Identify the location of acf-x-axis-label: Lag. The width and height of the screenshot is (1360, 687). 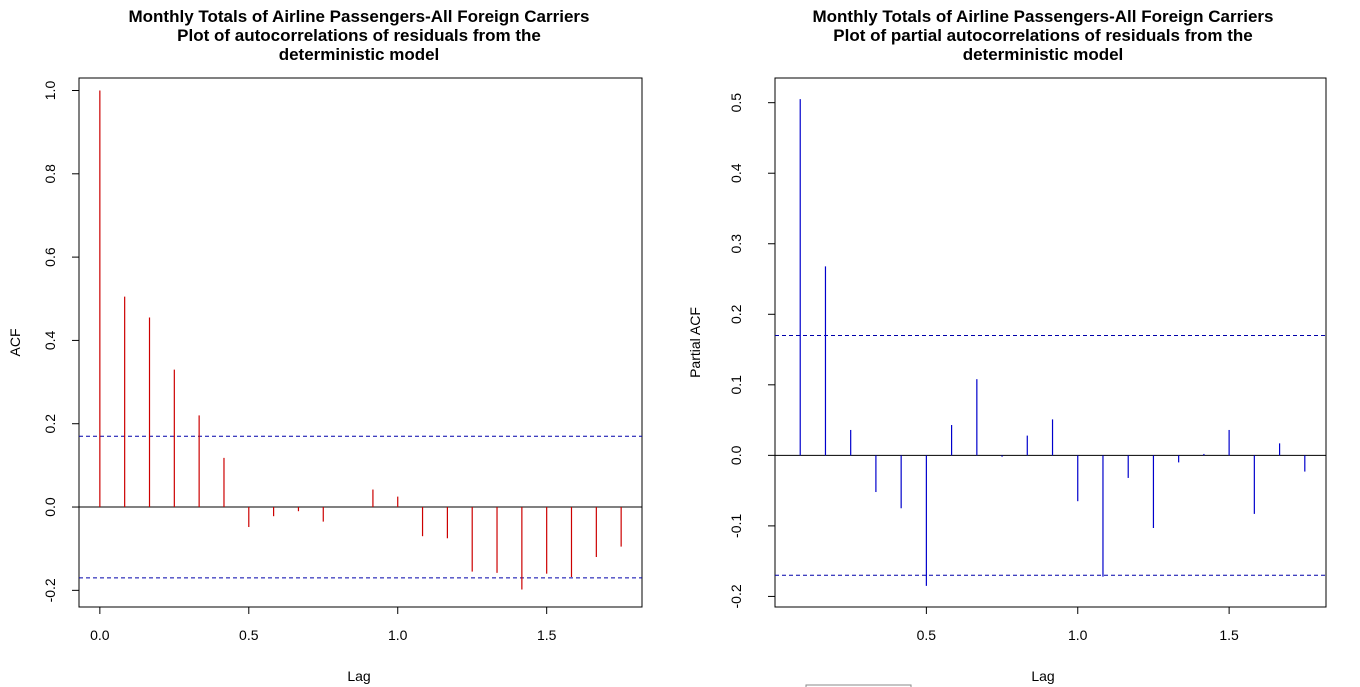
(358, 676).